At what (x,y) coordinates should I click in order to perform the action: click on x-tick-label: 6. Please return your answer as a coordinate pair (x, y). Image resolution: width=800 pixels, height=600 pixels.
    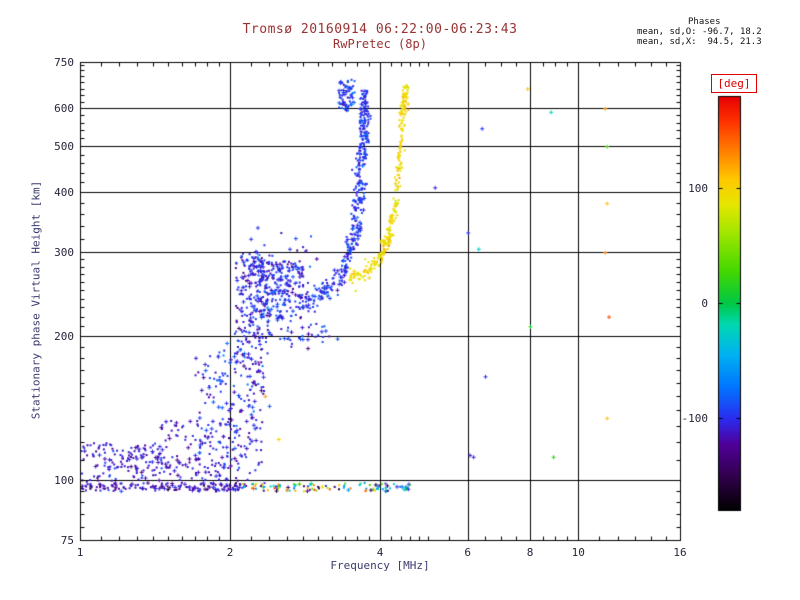
    Looking at the image, I should click on (468, 552).